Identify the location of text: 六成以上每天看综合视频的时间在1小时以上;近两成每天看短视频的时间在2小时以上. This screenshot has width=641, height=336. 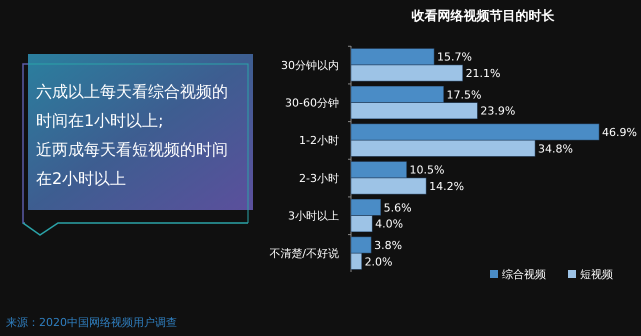
(132, 135).